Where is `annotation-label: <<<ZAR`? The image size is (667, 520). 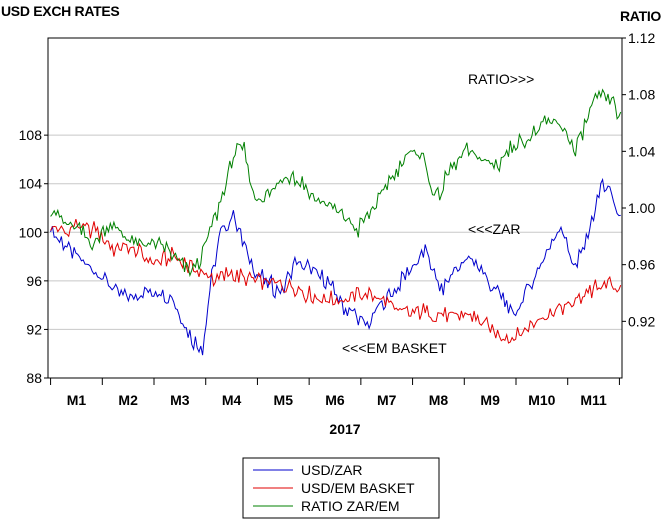
annotation-label: <<<ZAR is located at coordinates (494, 229).